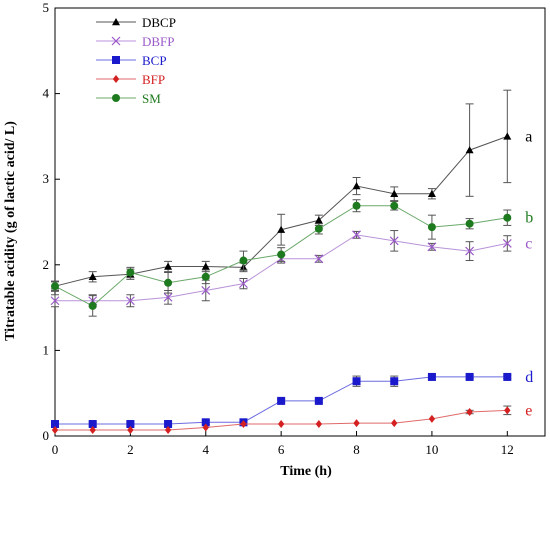  What do you see at coordinates (281, 269) in the screenshot?
I see `series-dbfp` at bounding box center [281, 269].